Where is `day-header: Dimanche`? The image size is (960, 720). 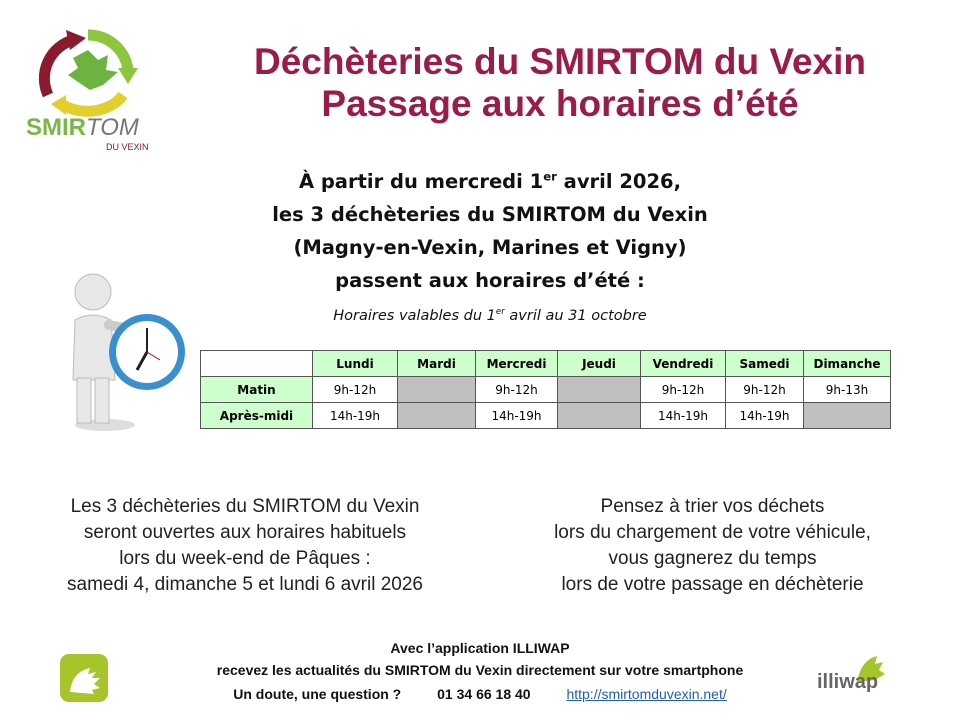 day-header: Dimanche is located at coordinates (847, 363).